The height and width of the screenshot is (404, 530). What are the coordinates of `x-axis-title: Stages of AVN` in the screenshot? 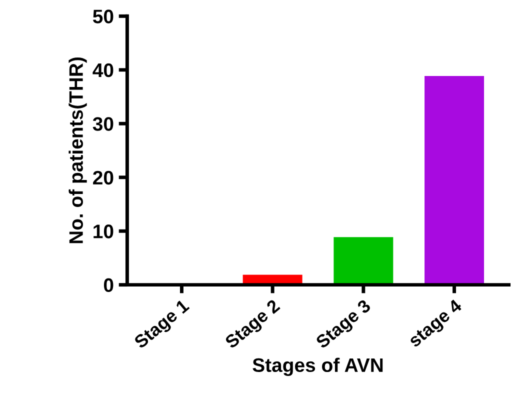 It's located at (317, 367).